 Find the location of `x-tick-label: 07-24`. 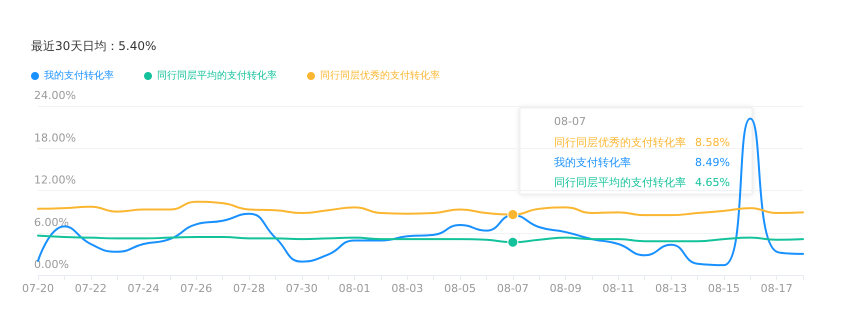

x-tick-label: 07-24 is located at coordinates (144, 288).